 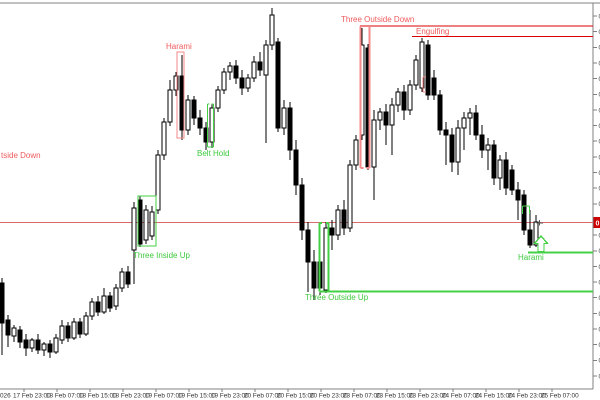 I want to click on belt-hold-label: Belt Hold, so click(x=213, y=153).